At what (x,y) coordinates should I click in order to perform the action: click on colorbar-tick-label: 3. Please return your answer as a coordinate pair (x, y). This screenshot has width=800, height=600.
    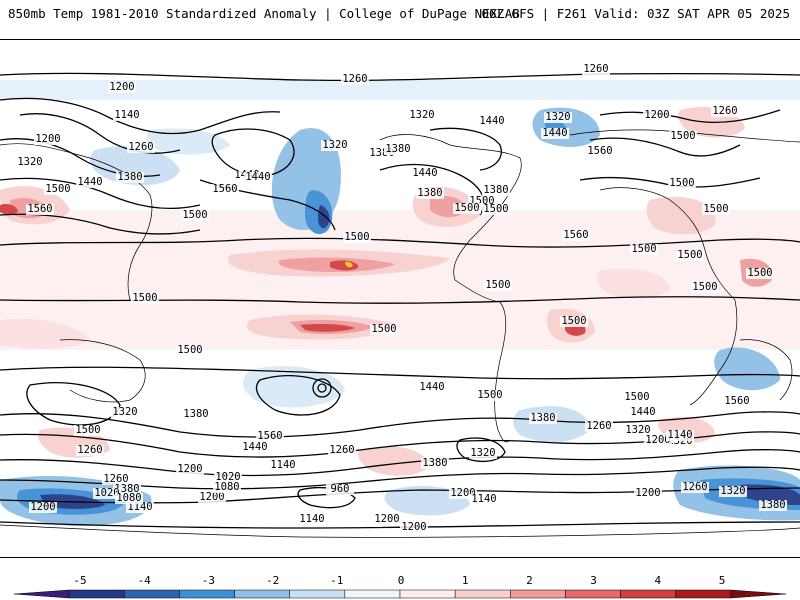
    Looking at the image, I should click on (593, 580).